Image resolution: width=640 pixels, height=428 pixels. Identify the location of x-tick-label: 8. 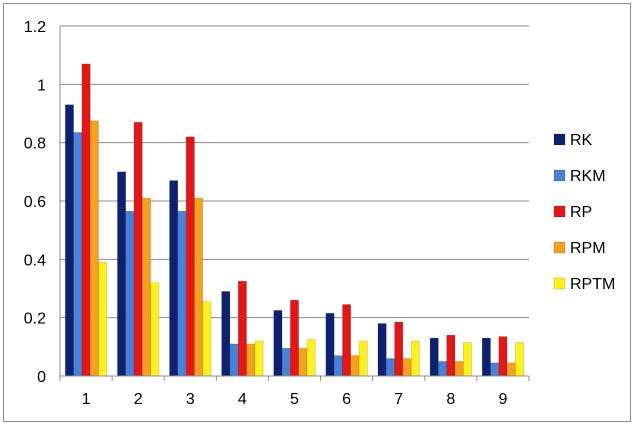
(450, 399).